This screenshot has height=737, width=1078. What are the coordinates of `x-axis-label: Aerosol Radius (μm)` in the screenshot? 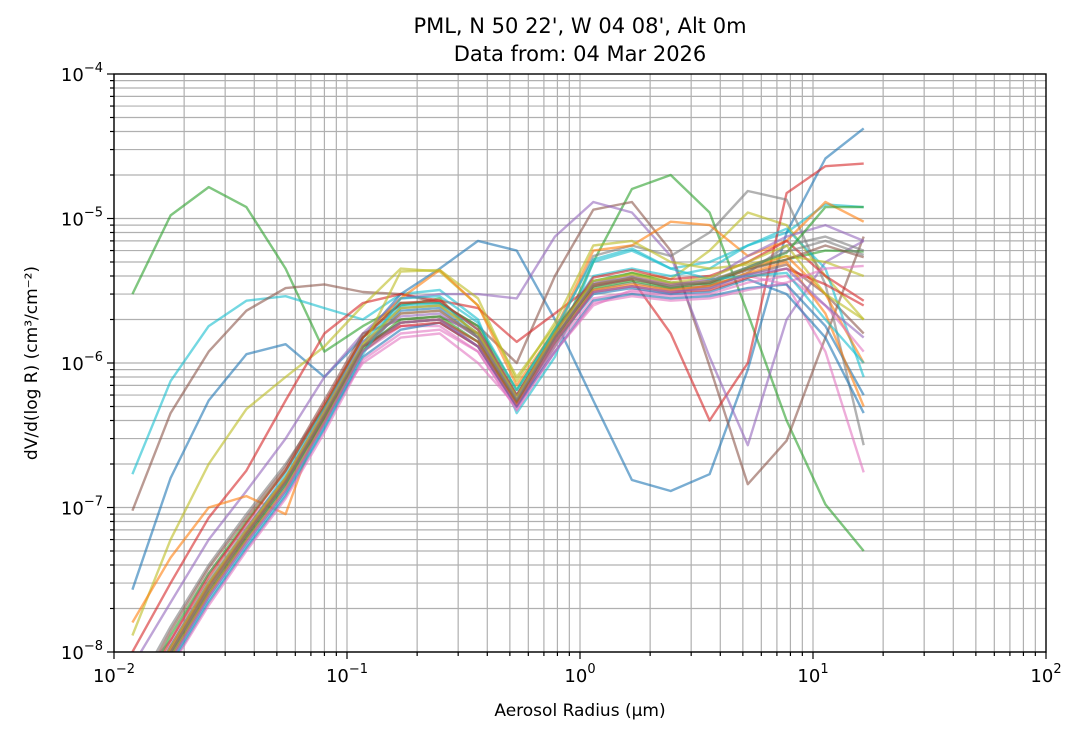 It's located at (579, 711).